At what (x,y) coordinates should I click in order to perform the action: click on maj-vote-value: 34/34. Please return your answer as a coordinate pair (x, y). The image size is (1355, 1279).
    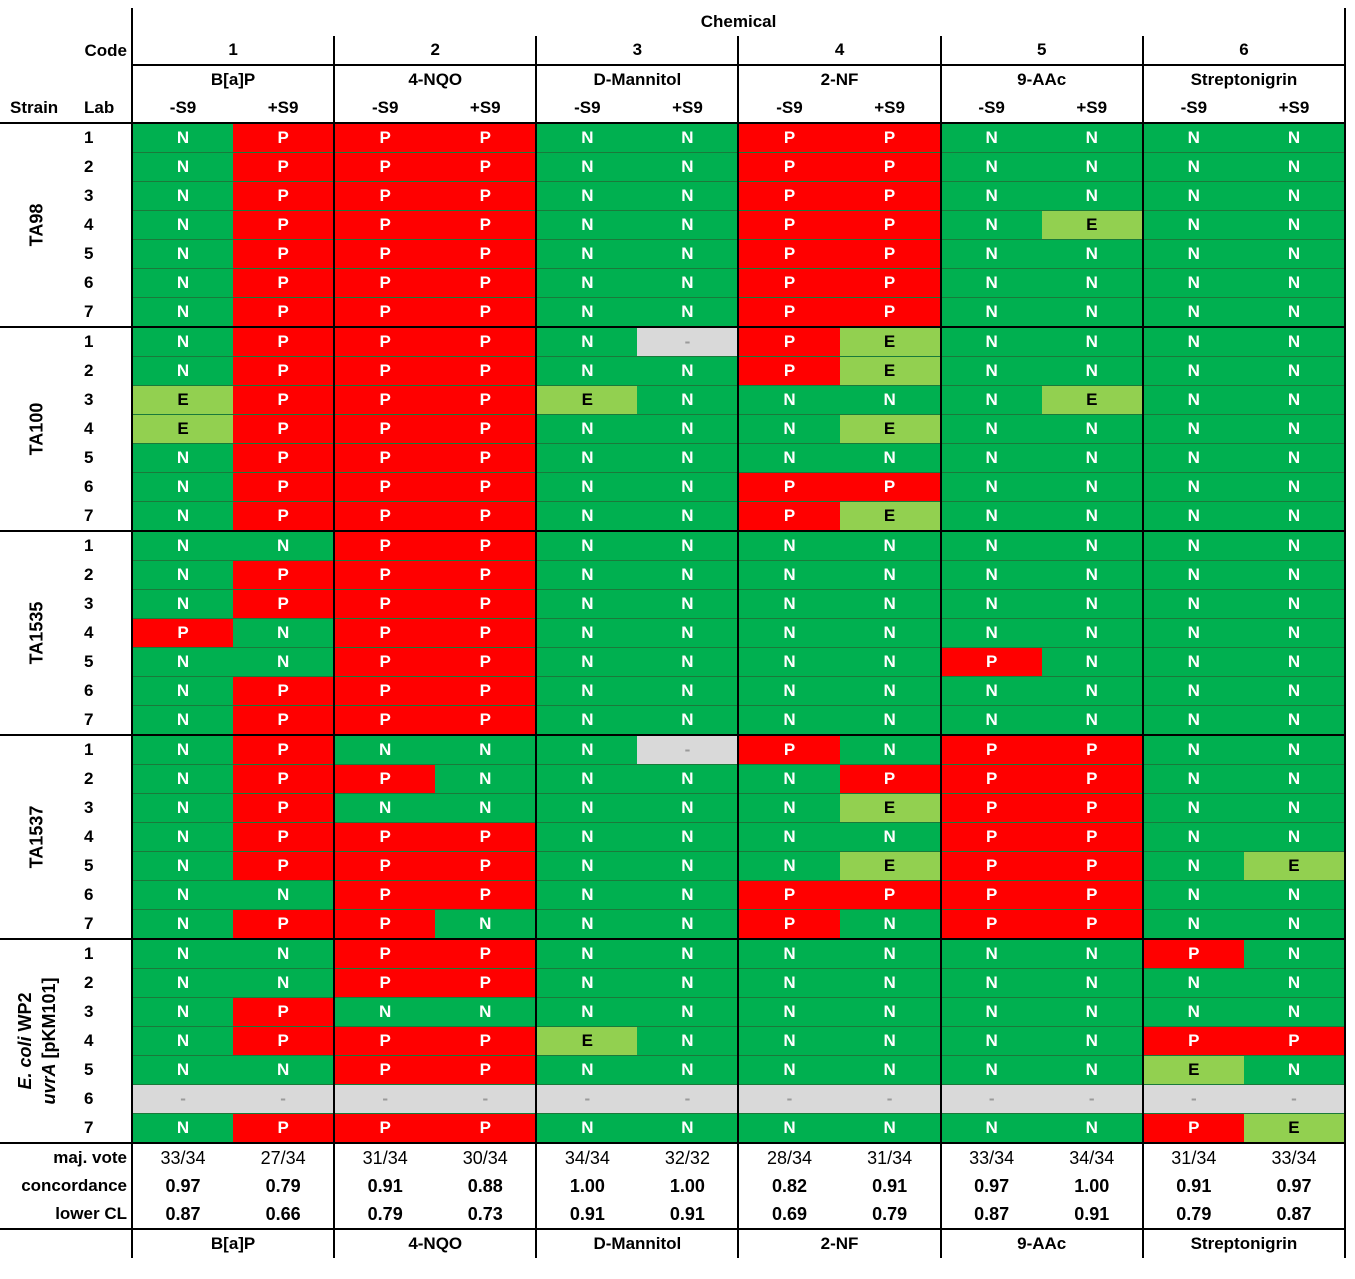
    Looking at the image, I should click on (1092, 1157).